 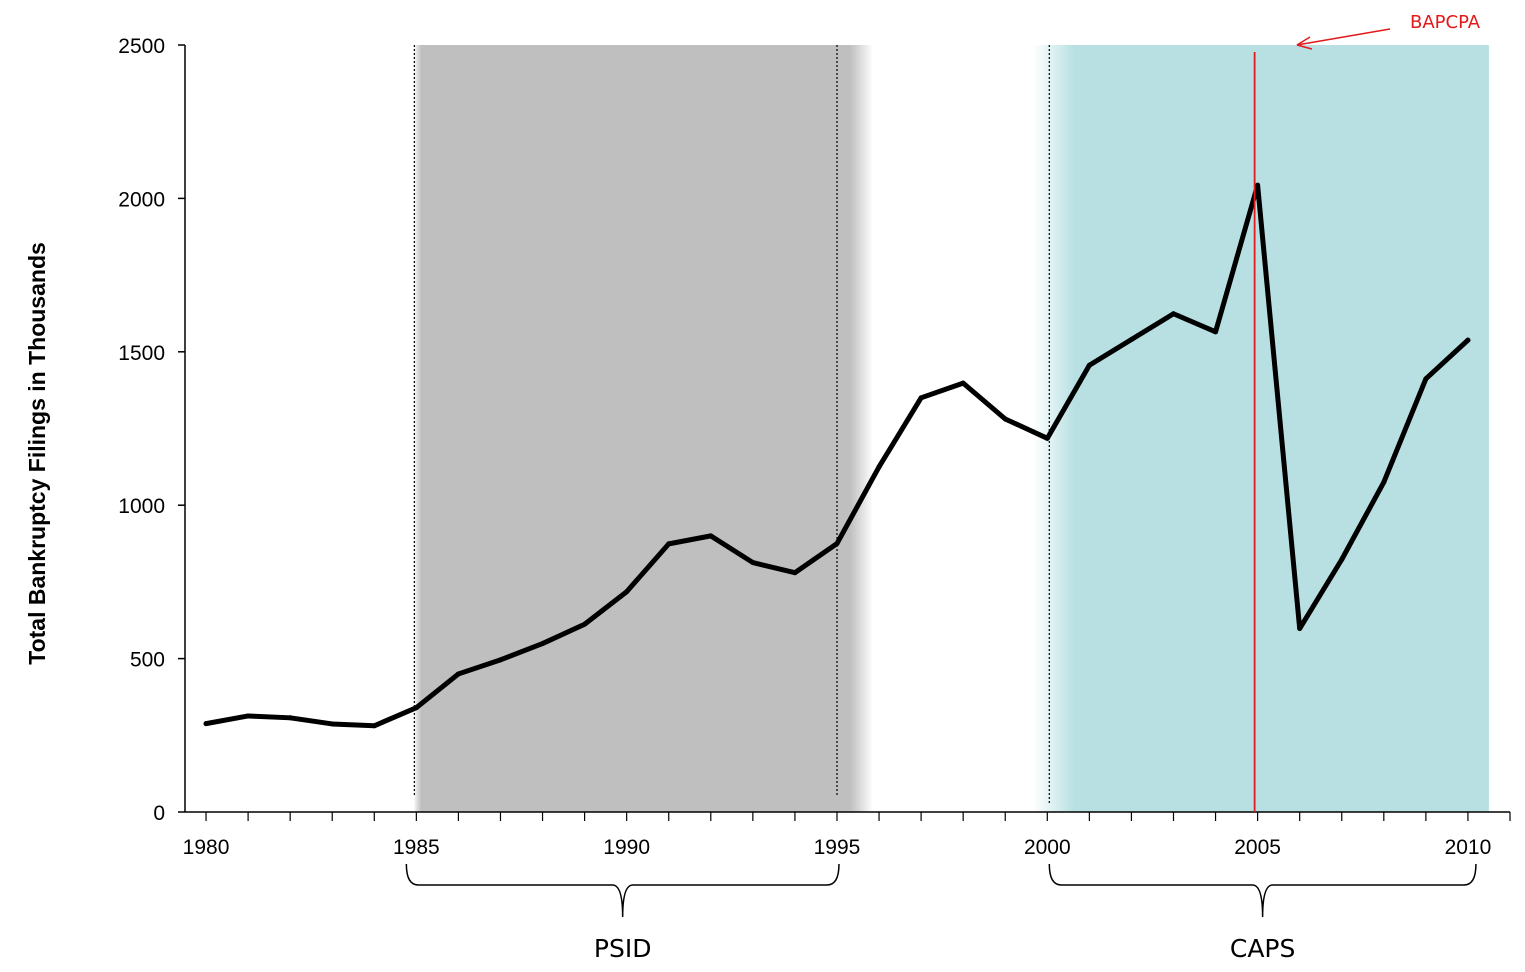 I want to click on bapcpa-label: BAPCPA, so click(x=1445, y=22).